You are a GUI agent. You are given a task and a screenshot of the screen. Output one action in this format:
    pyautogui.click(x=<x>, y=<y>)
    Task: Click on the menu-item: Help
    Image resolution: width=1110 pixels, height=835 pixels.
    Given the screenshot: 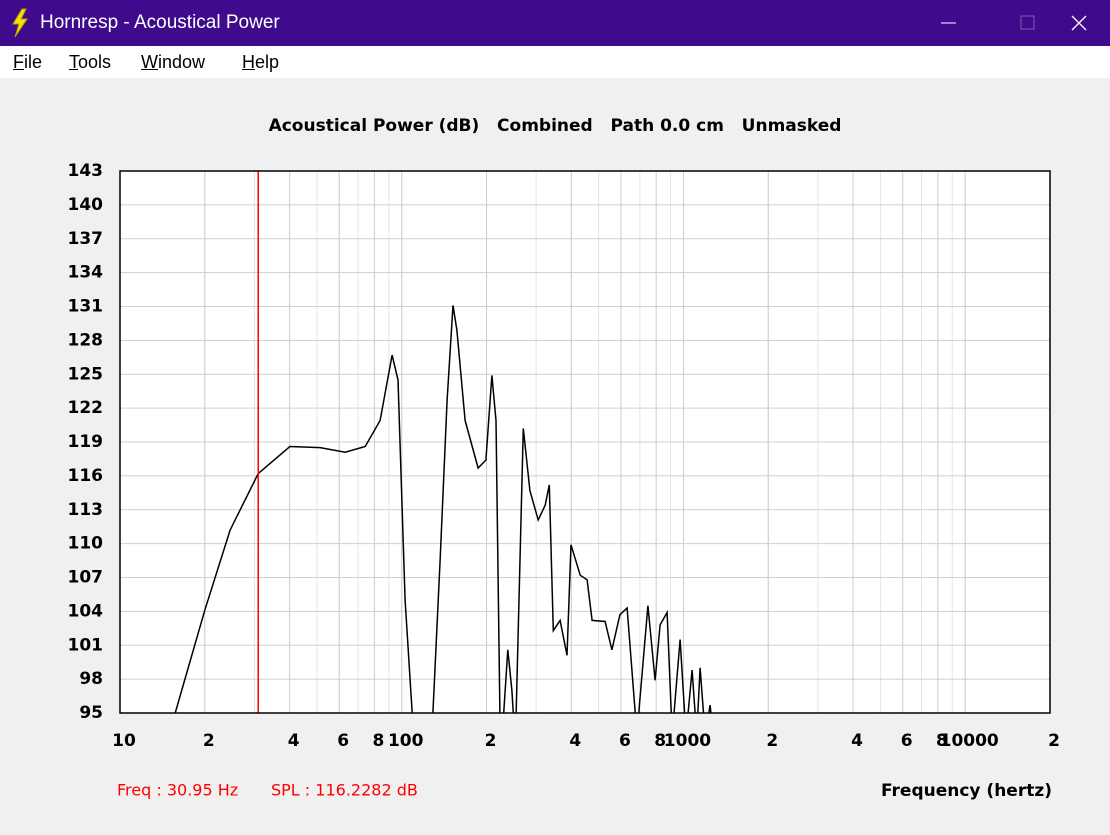 What is the action you would take?
    pyautogui.click(x=261, y=62)
    